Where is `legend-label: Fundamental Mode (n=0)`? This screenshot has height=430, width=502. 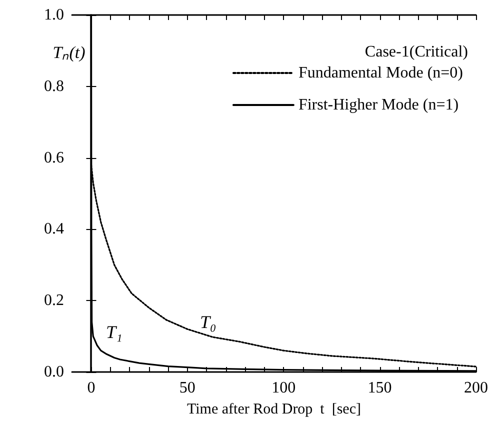 legend-label: Fundamental Mode (n=0) is located at coordinates (380, 73).